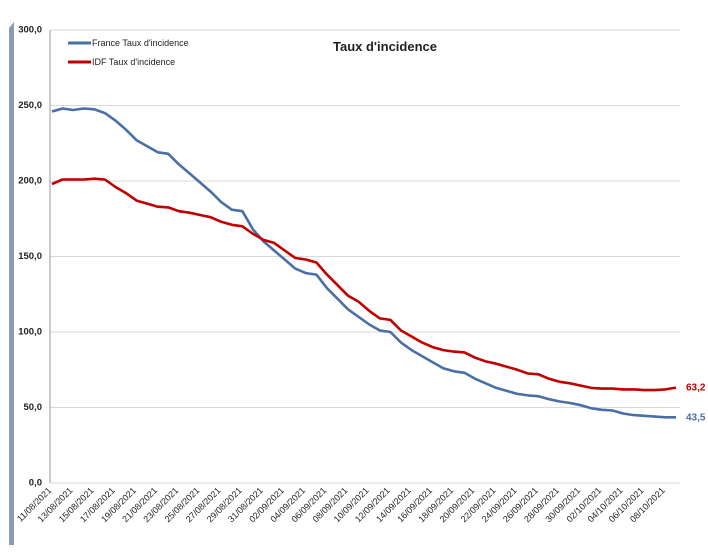 The height and width of the screenshot is (556, 708). I want to click on edge-artifact, so click(11, 283).